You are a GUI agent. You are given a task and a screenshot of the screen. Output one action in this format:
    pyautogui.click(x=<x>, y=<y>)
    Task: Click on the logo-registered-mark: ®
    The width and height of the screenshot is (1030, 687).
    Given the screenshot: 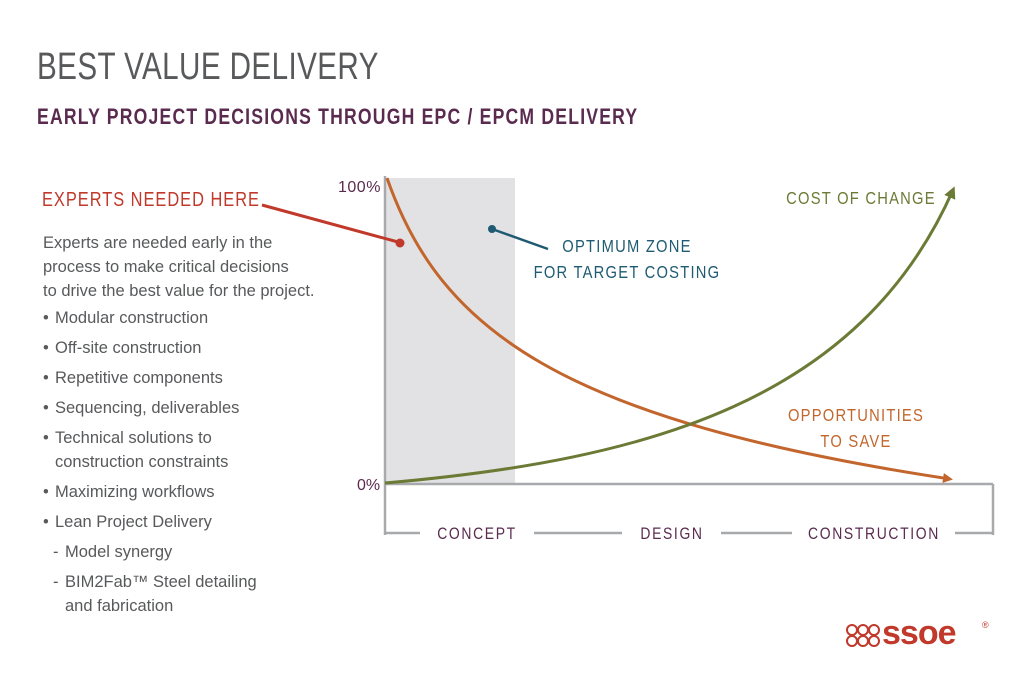 What is the action you would take?
    pyautogui.click(x=985, y=625)
    